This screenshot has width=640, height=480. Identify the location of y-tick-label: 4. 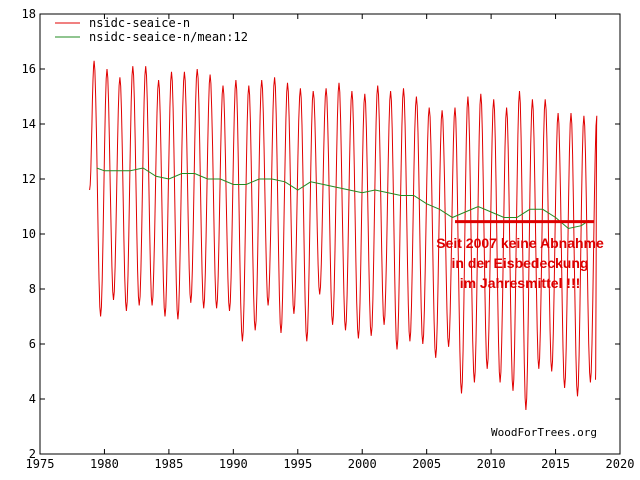
(32, 399).